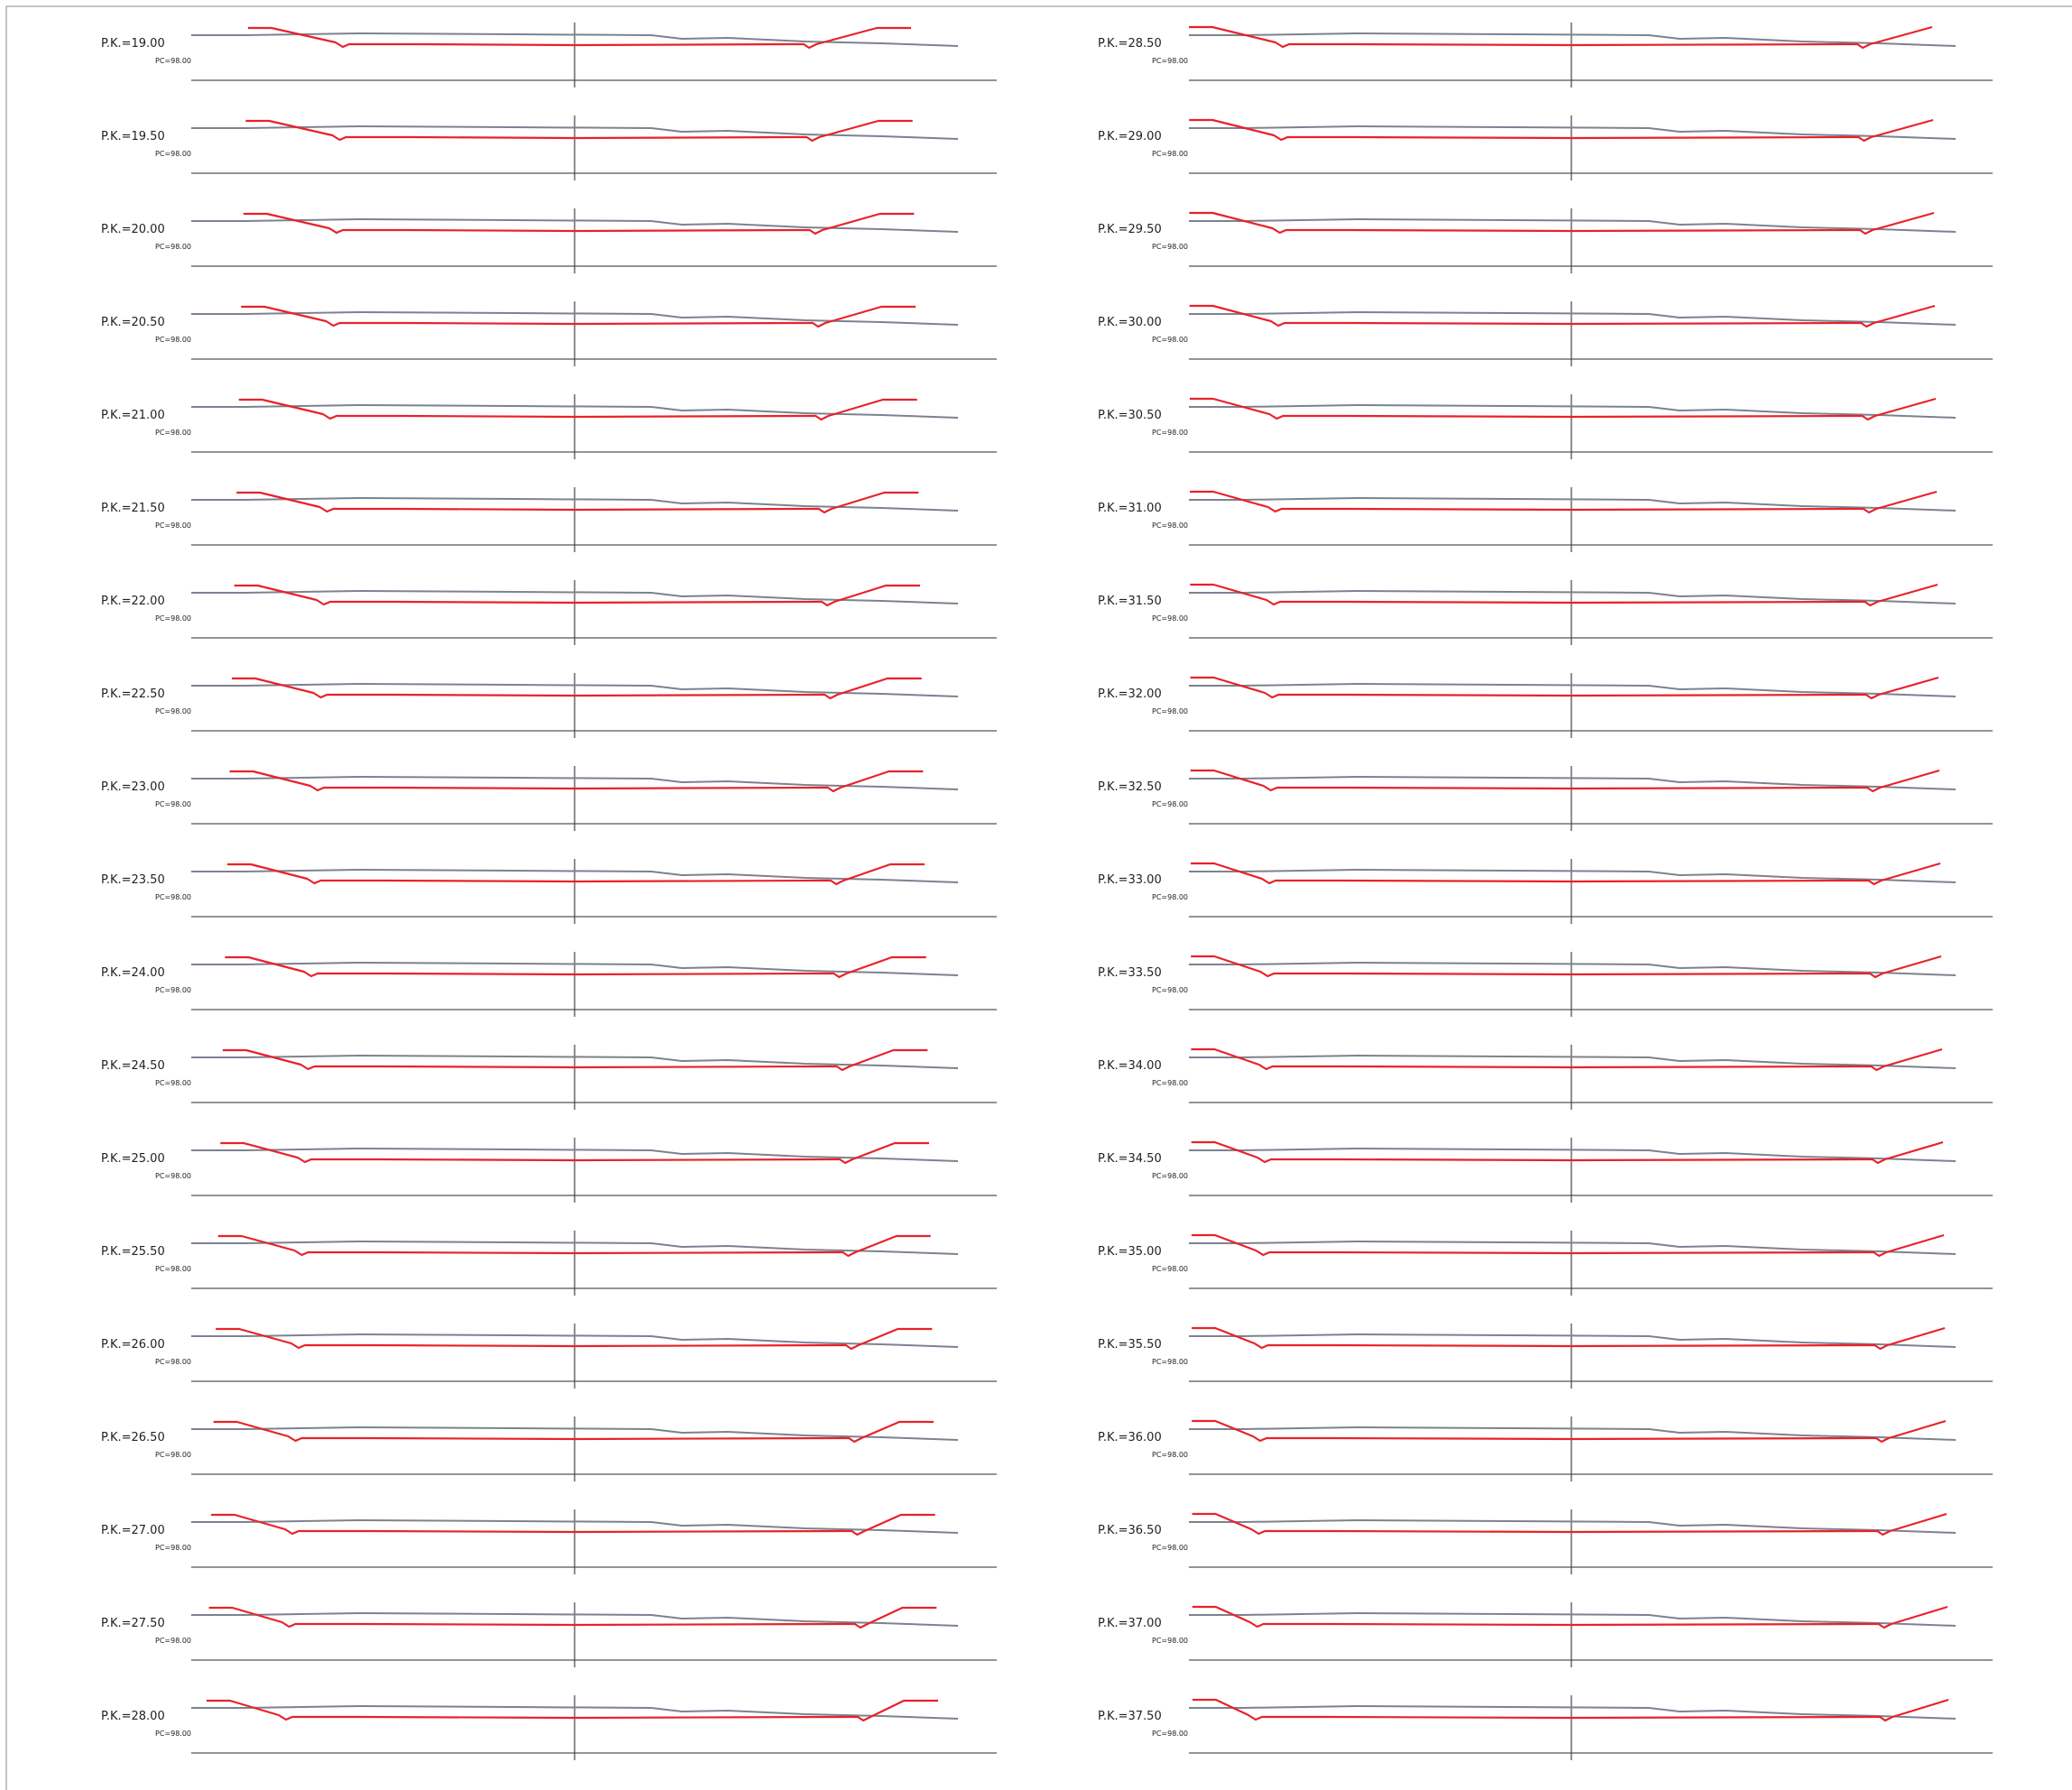 The width and height of the screenshot is (2072, 1790). I want to click on station-label: P.K.=26.00, so click(133, 1345).